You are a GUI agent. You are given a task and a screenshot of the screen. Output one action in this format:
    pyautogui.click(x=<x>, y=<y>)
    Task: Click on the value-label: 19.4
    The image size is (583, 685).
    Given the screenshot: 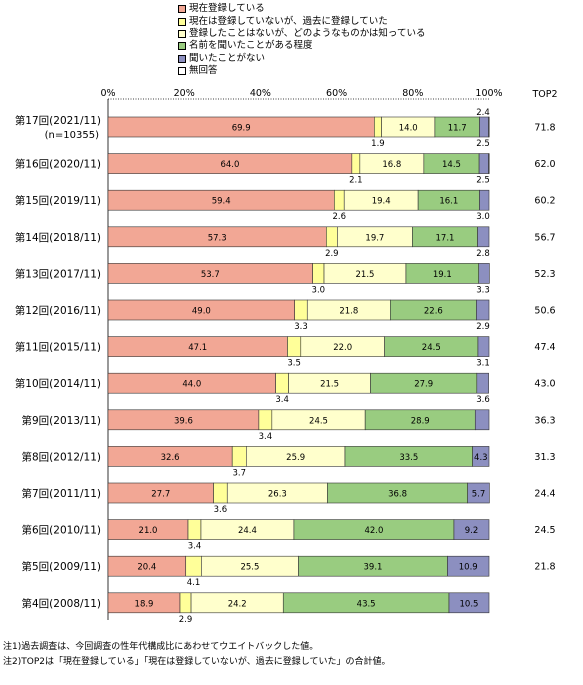 What is the action you would take?
    pyautogui.click(x=381, y=202)
    